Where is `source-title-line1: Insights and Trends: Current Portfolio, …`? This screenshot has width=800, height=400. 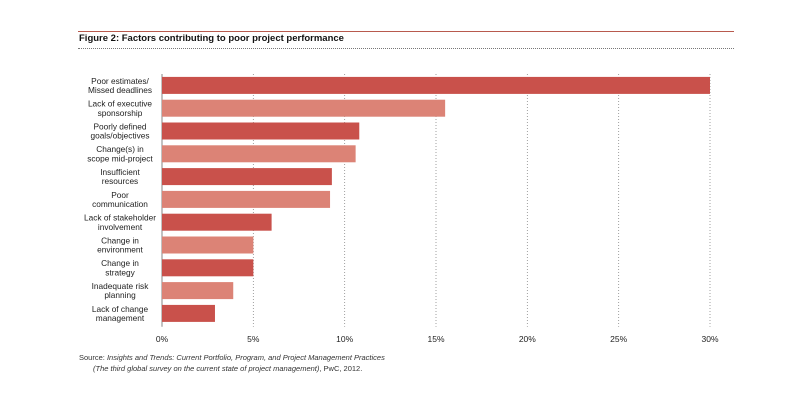
source-title-line1: Insights and Trends: Current Portfolio, … is located at coordinates (245, 357).